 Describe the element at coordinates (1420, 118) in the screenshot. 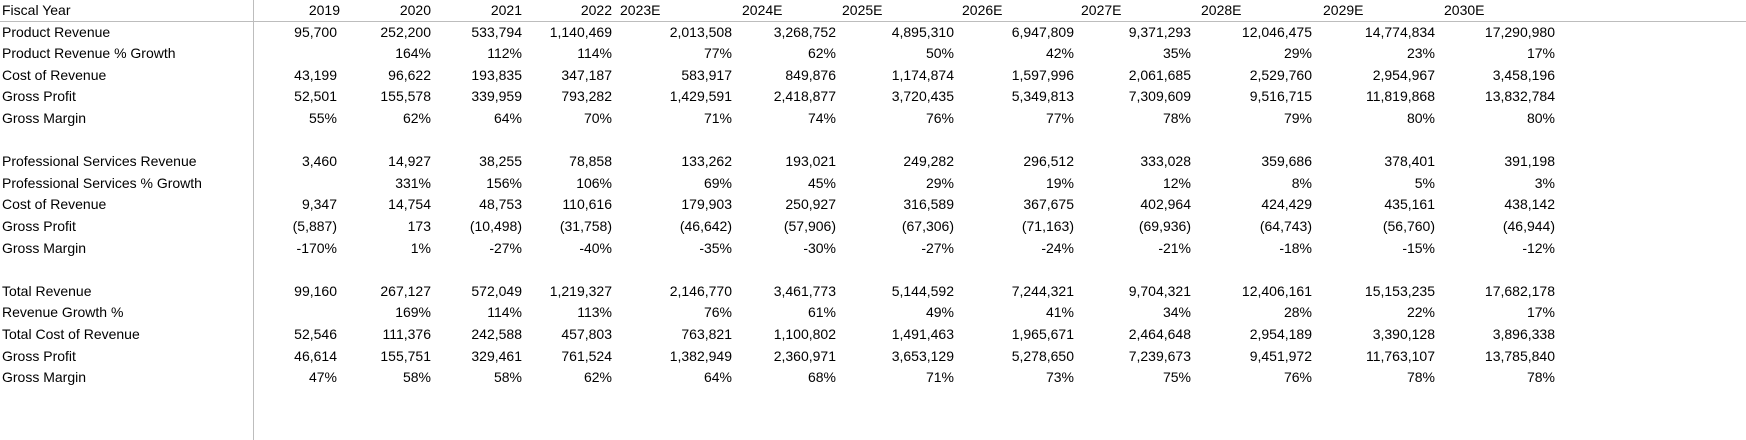

I see `value-cell: 80%` at that location.